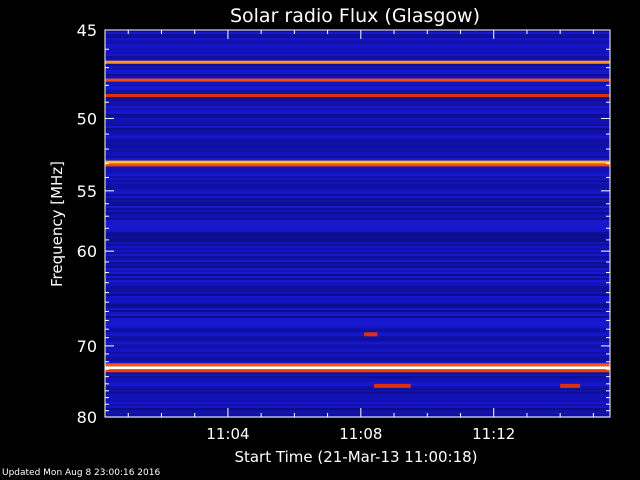 Image resolution: width=640 pixels, height=480 pixels. I want to click on x-tick-label: 11:12, so click(493, 434).